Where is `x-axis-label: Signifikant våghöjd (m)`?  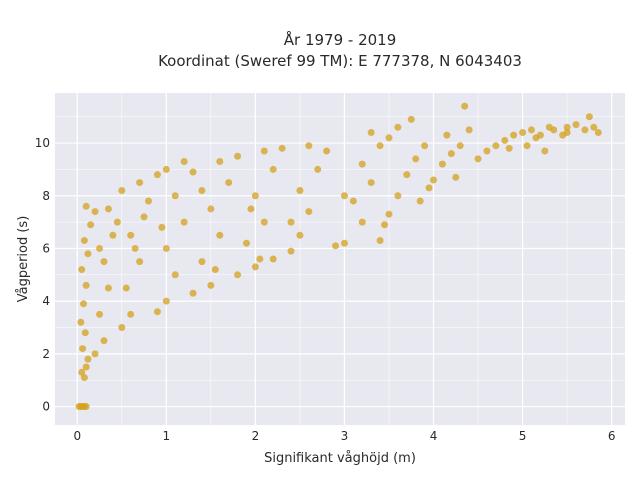 x-axis-label: Signifikant våghöjd (m) is located at coordinates (340, 458).